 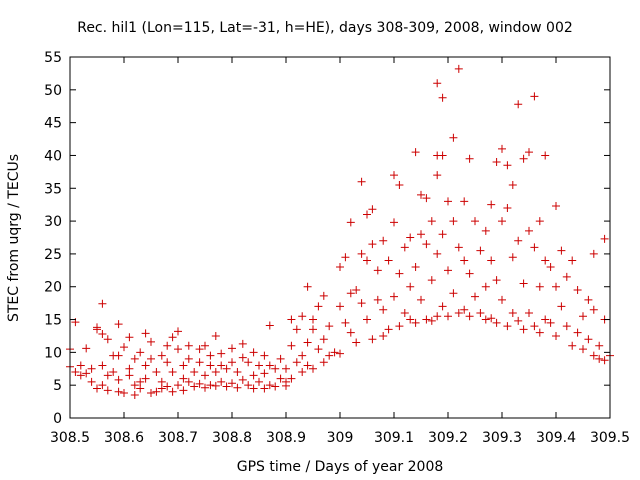 I want to click on y-tick-label: 35, so click(x=53, y=189).